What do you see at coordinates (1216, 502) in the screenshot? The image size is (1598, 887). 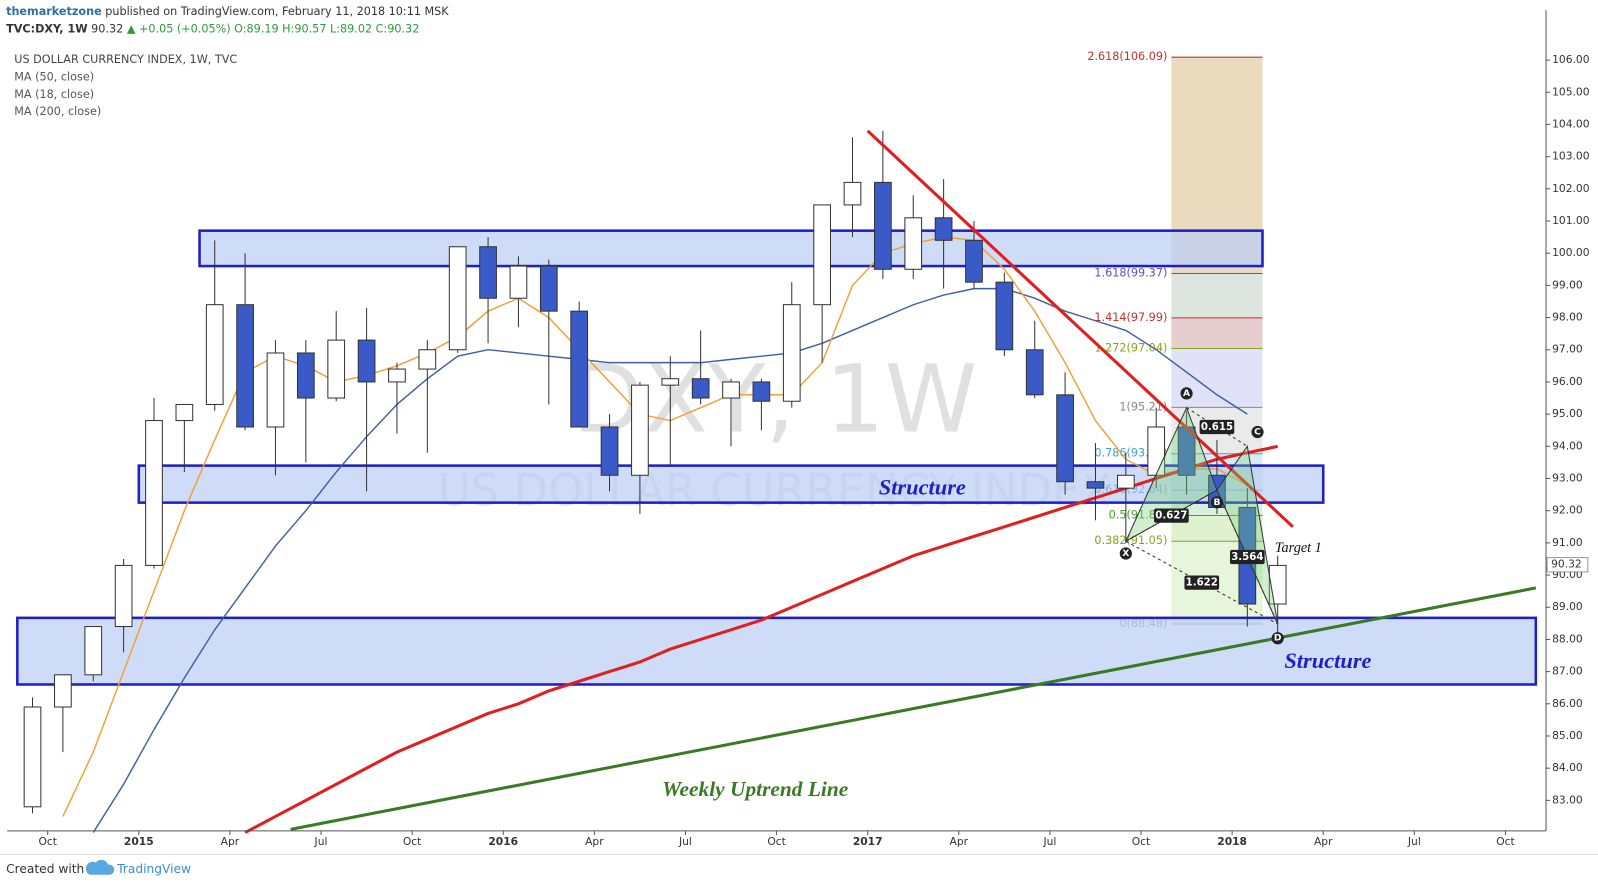 I see `pattern-point-label: B` at bounding box center [1216, 502].